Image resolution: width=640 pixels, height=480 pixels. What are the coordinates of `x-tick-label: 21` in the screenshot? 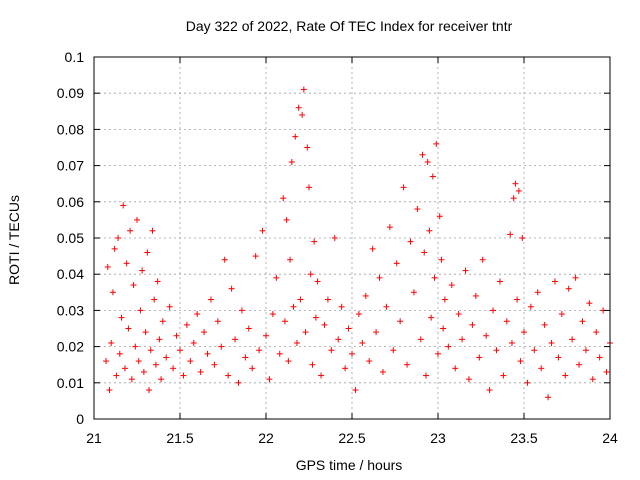 It's located at (94, 438).